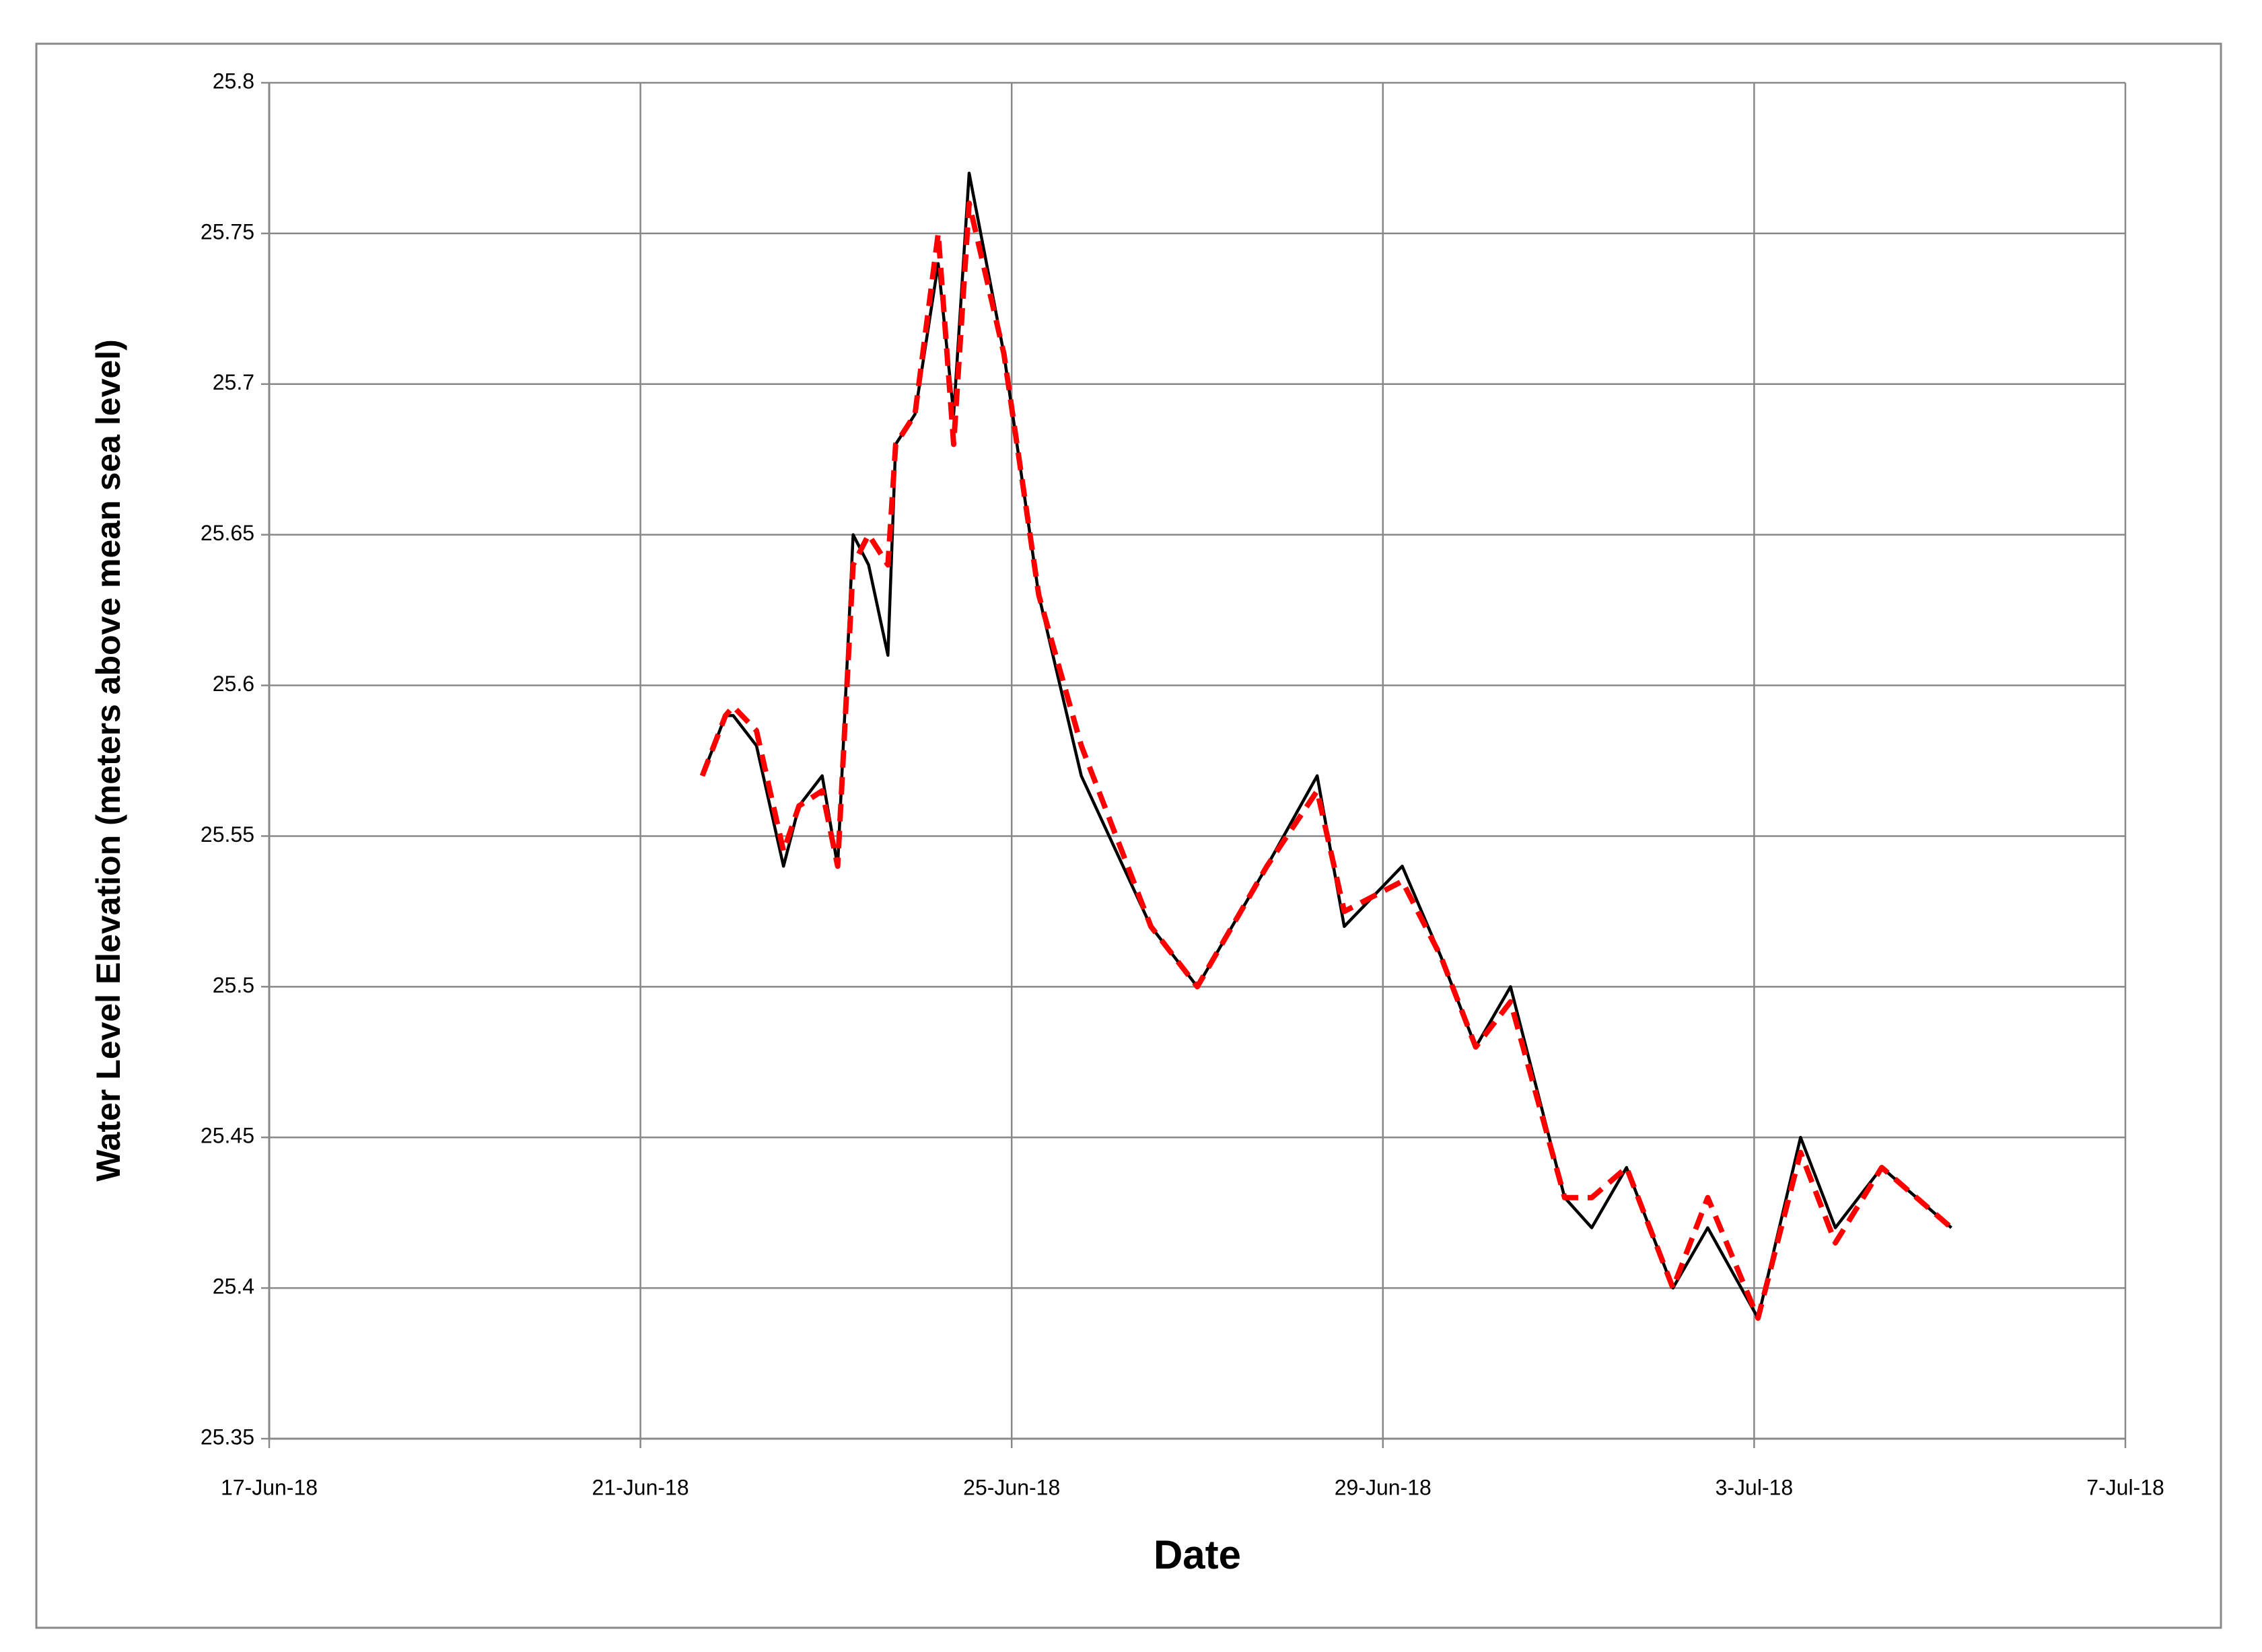 The image size is (2262, 1652). I want to click on y-tick-label: 25.5, so click(234, 985).